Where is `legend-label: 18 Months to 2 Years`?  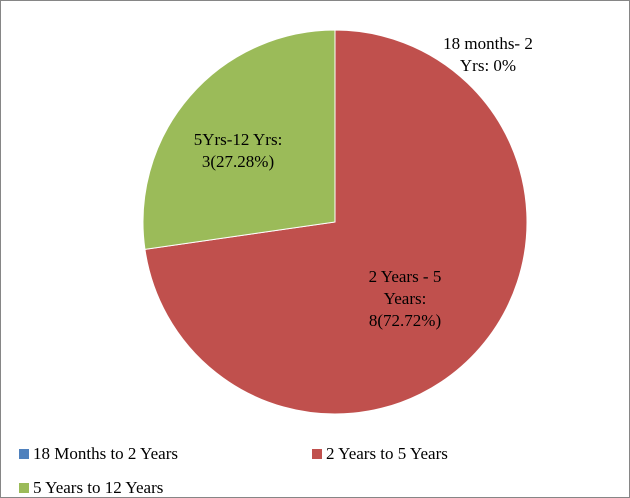 legend-label: 18 Months to 2 Years is located at coordinates (105, 453).